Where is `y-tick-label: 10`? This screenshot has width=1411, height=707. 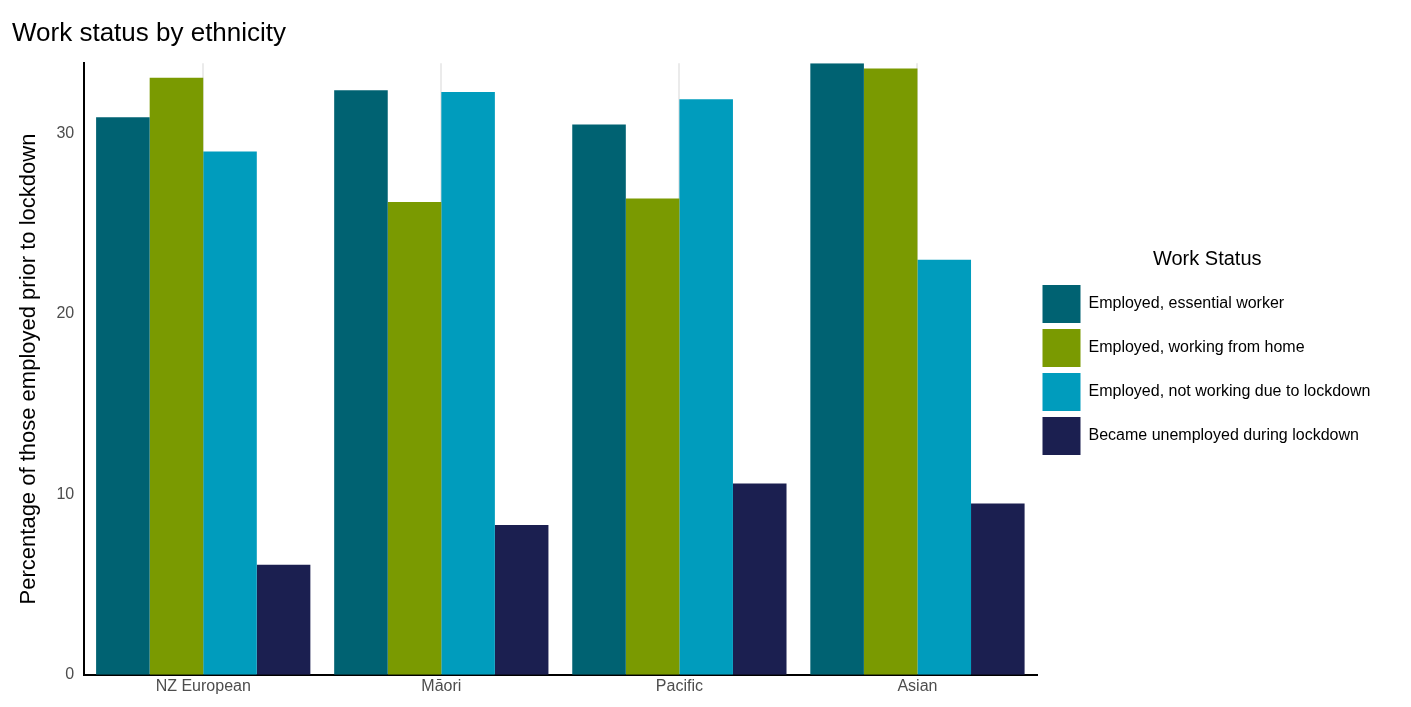
y-tick-label: 10 is located at coordinates (65, 493).